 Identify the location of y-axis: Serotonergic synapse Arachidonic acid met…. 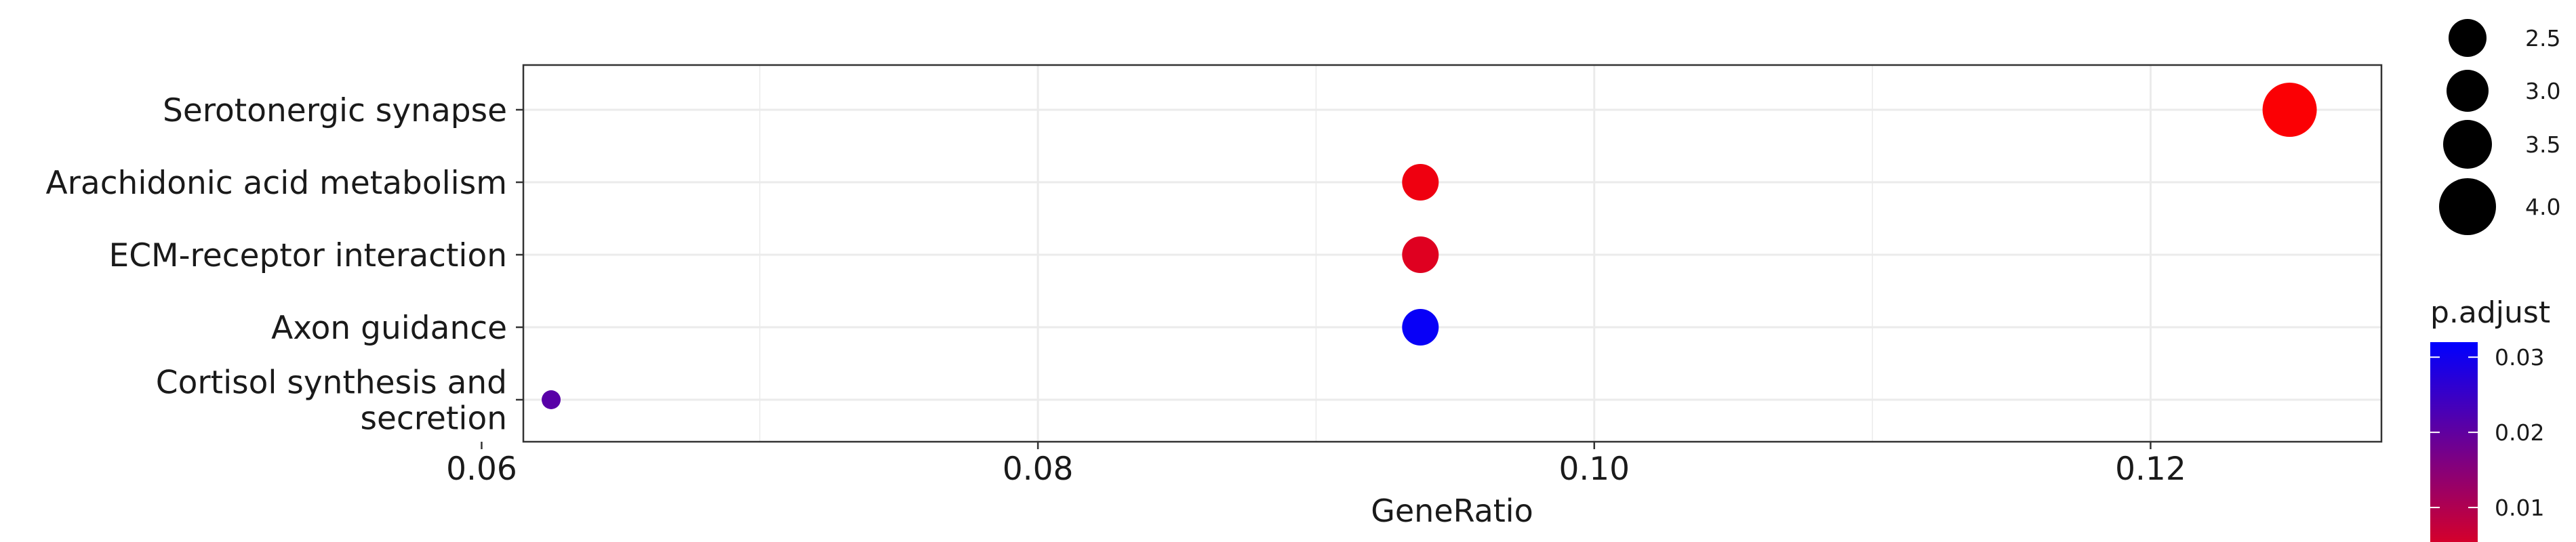
(284, 265).